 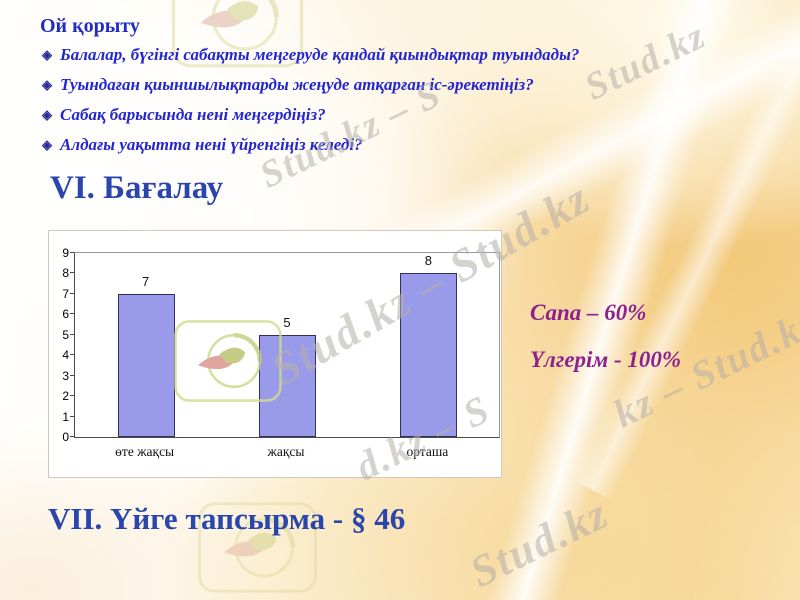 I want to click on bullet-item: ◈ Сабақ барысында нені меңгердіңіз?, so click(x=310, y=114).